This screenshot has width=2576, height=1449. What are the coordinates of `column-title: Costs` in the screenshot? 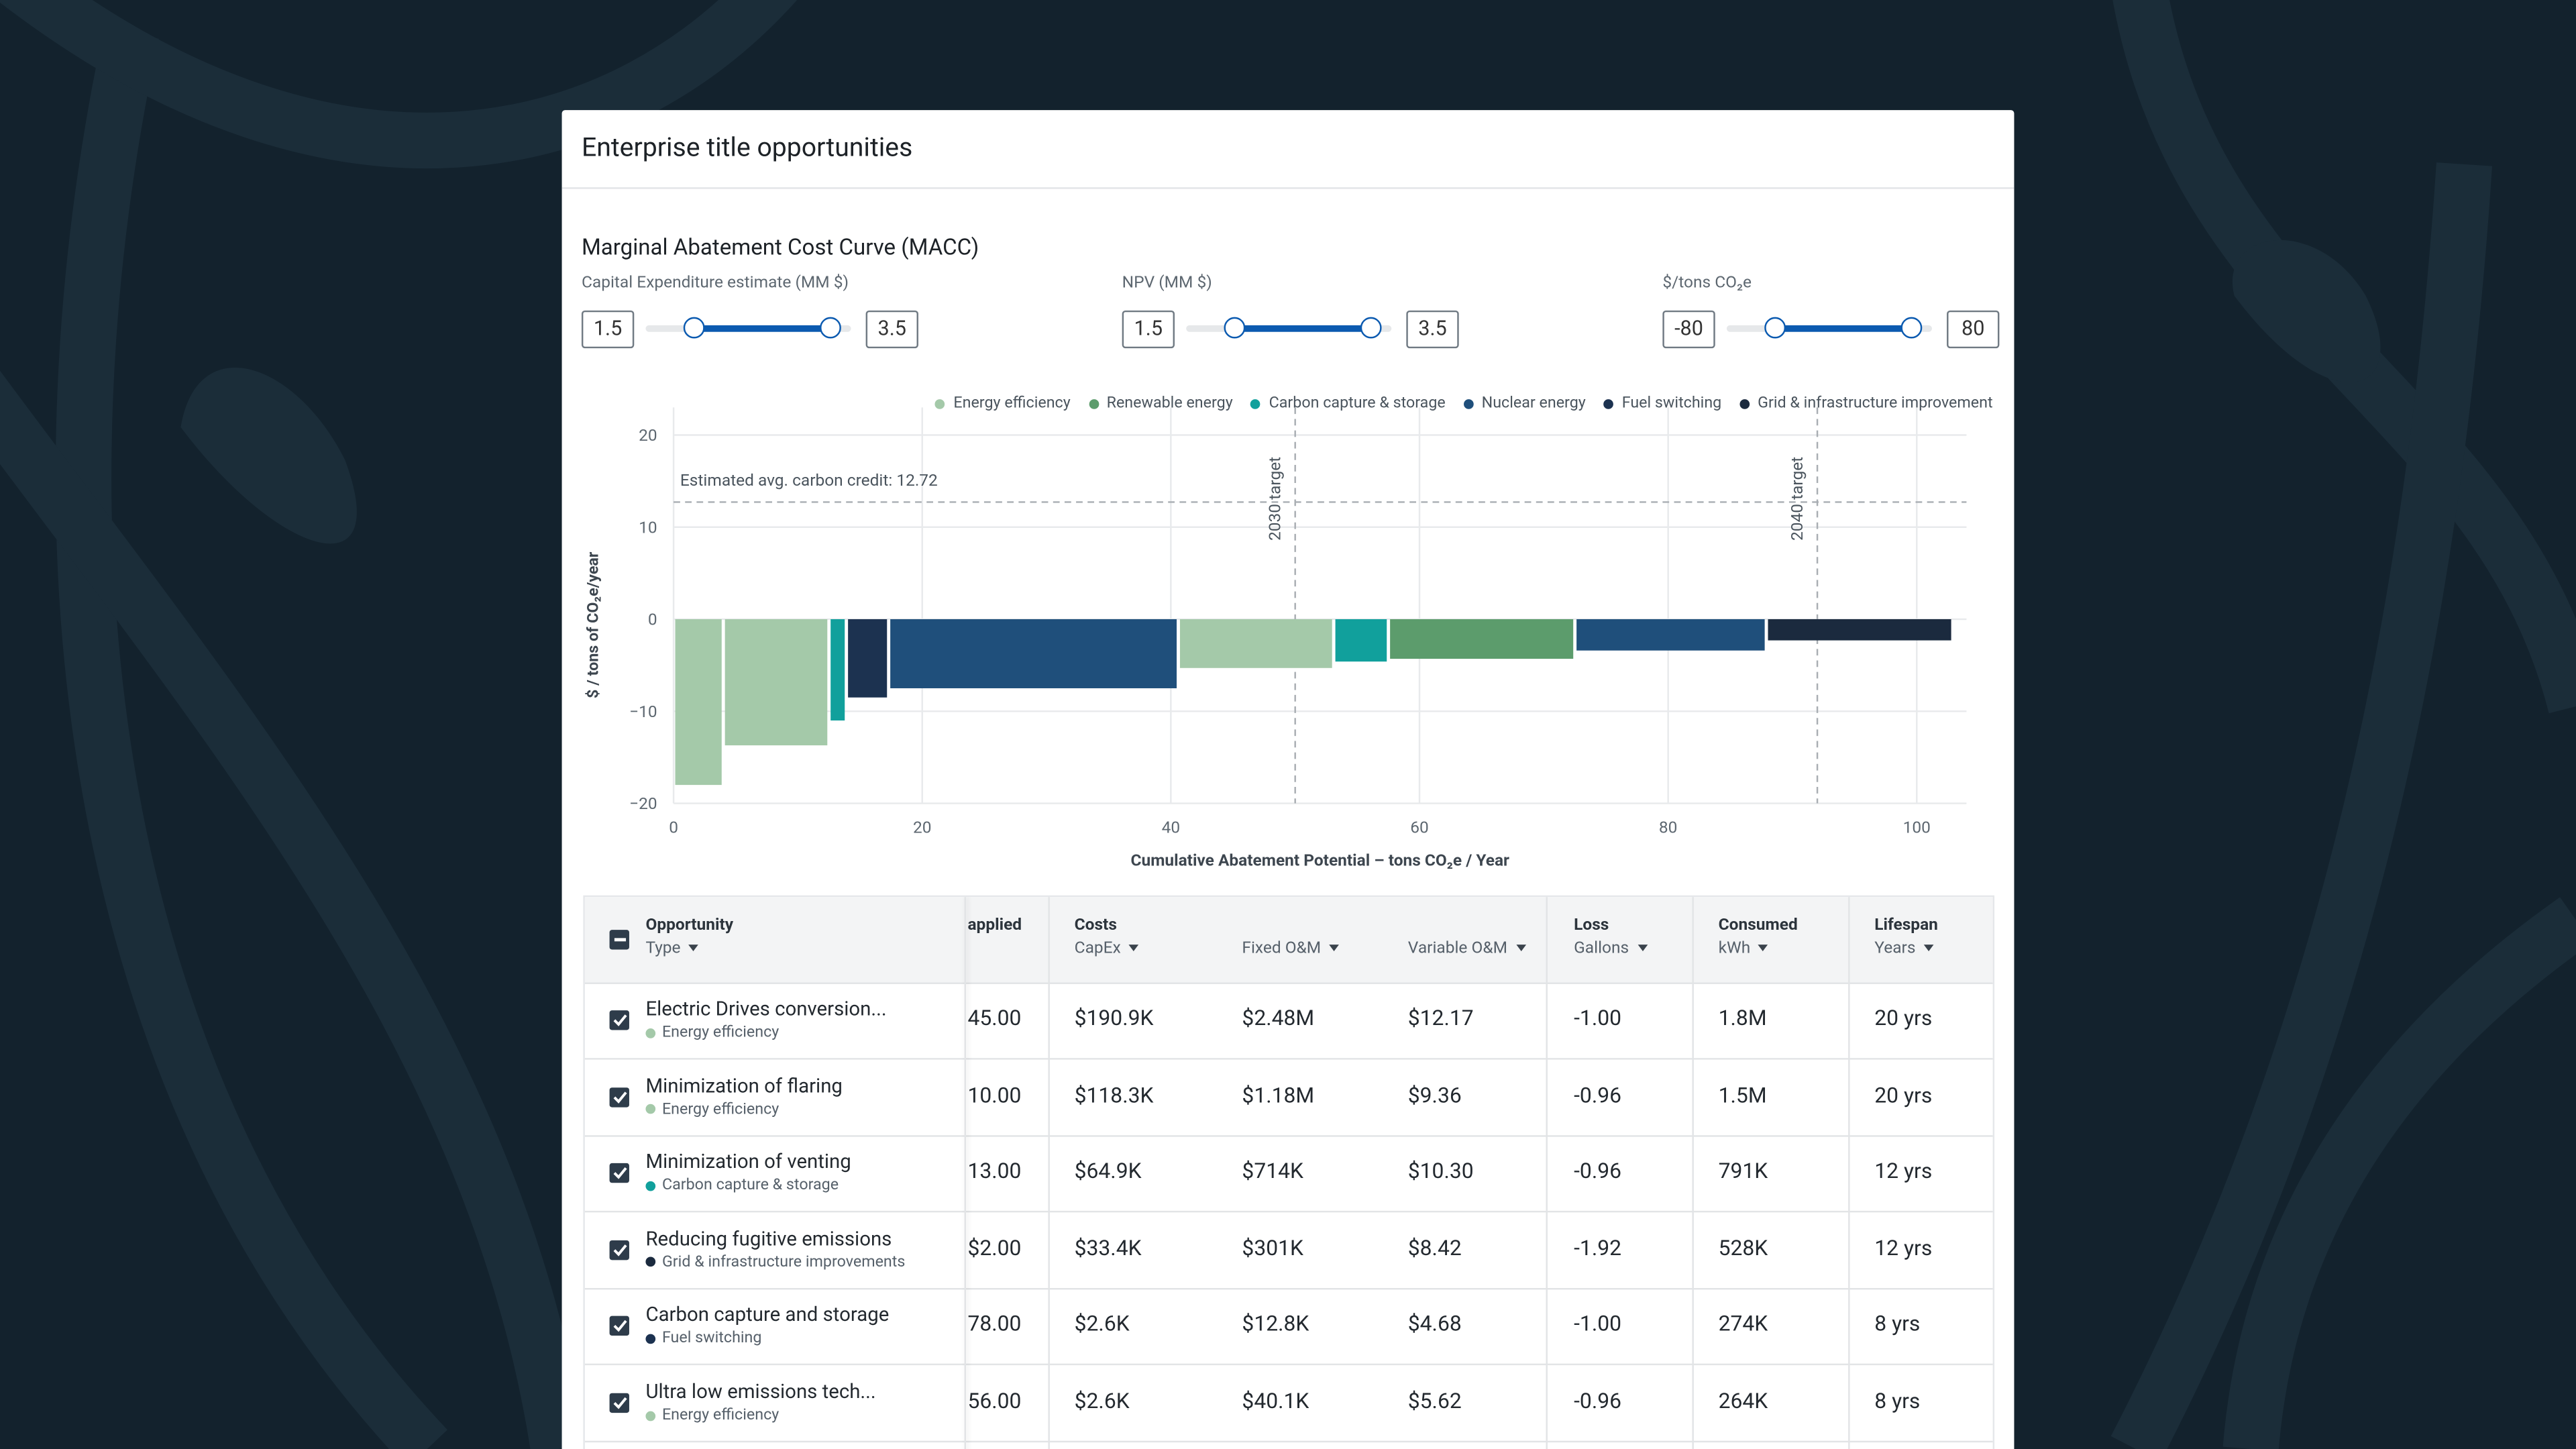 It's located at (1095, 925).